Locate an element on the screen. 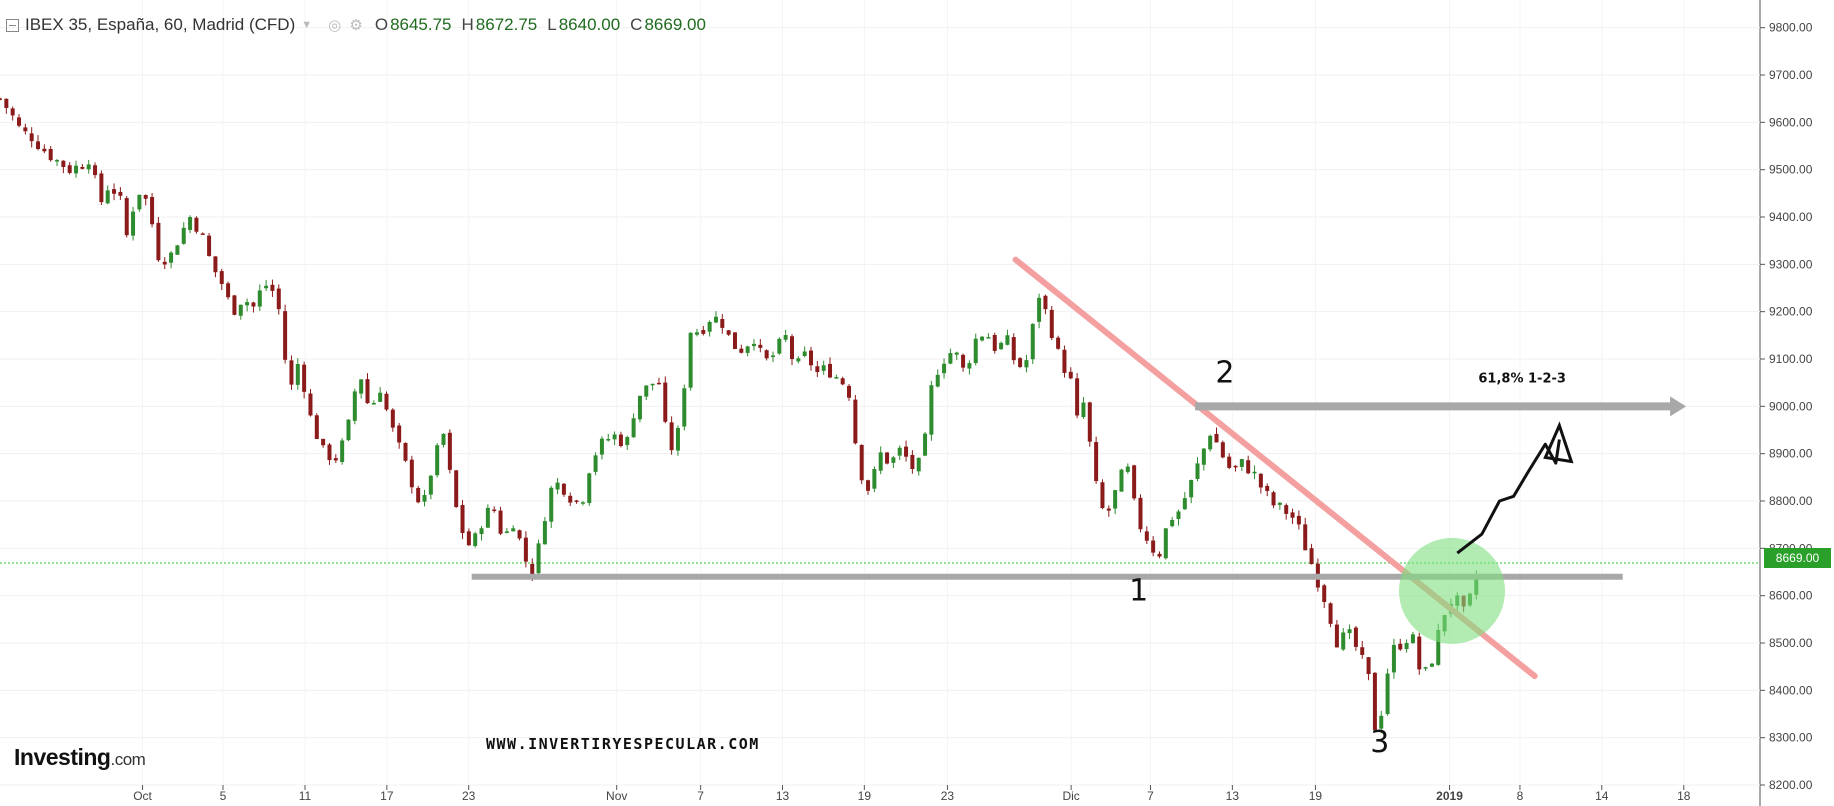  x-tick-label: 7 is located at coordinates (700, 796).